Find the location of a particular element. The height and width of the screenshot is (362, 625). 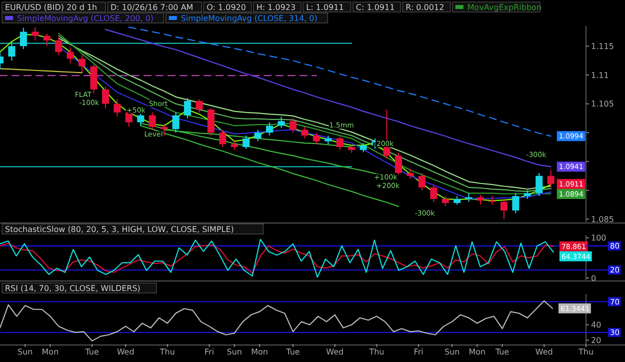

text: C: 1.0911 is located at coordinates (375, 7).